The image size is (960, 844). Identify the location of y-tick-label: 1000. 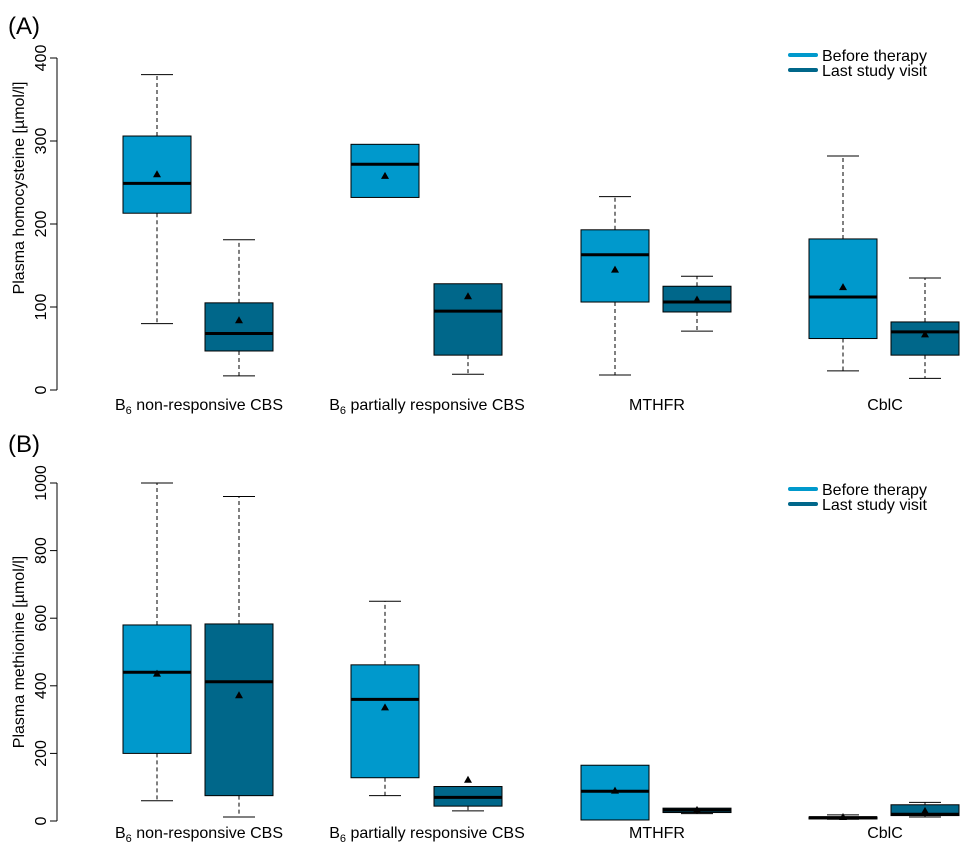
(41, 483).